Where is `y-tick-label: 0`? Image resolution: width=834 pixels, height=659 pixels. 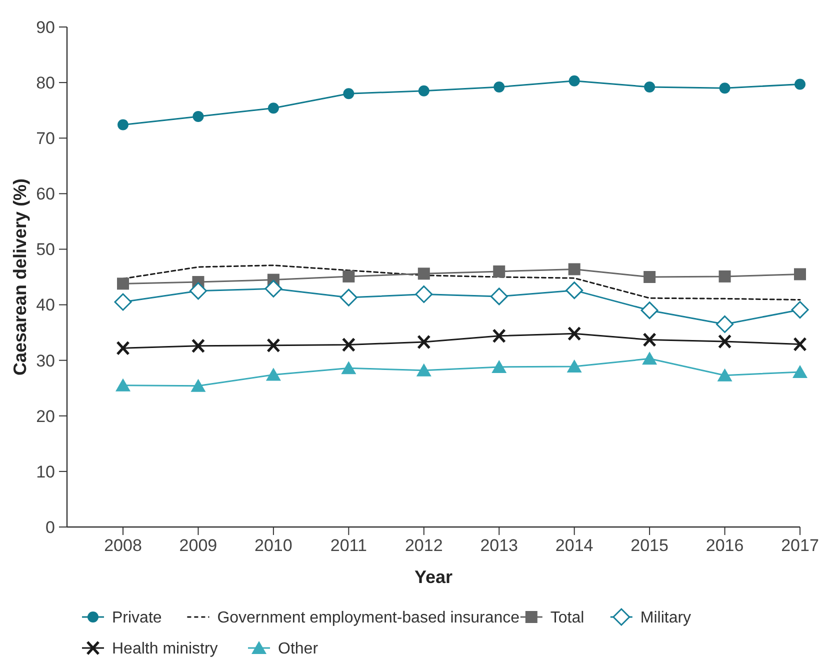
y-tick-label: 0 is located at coordinates (50, 527).